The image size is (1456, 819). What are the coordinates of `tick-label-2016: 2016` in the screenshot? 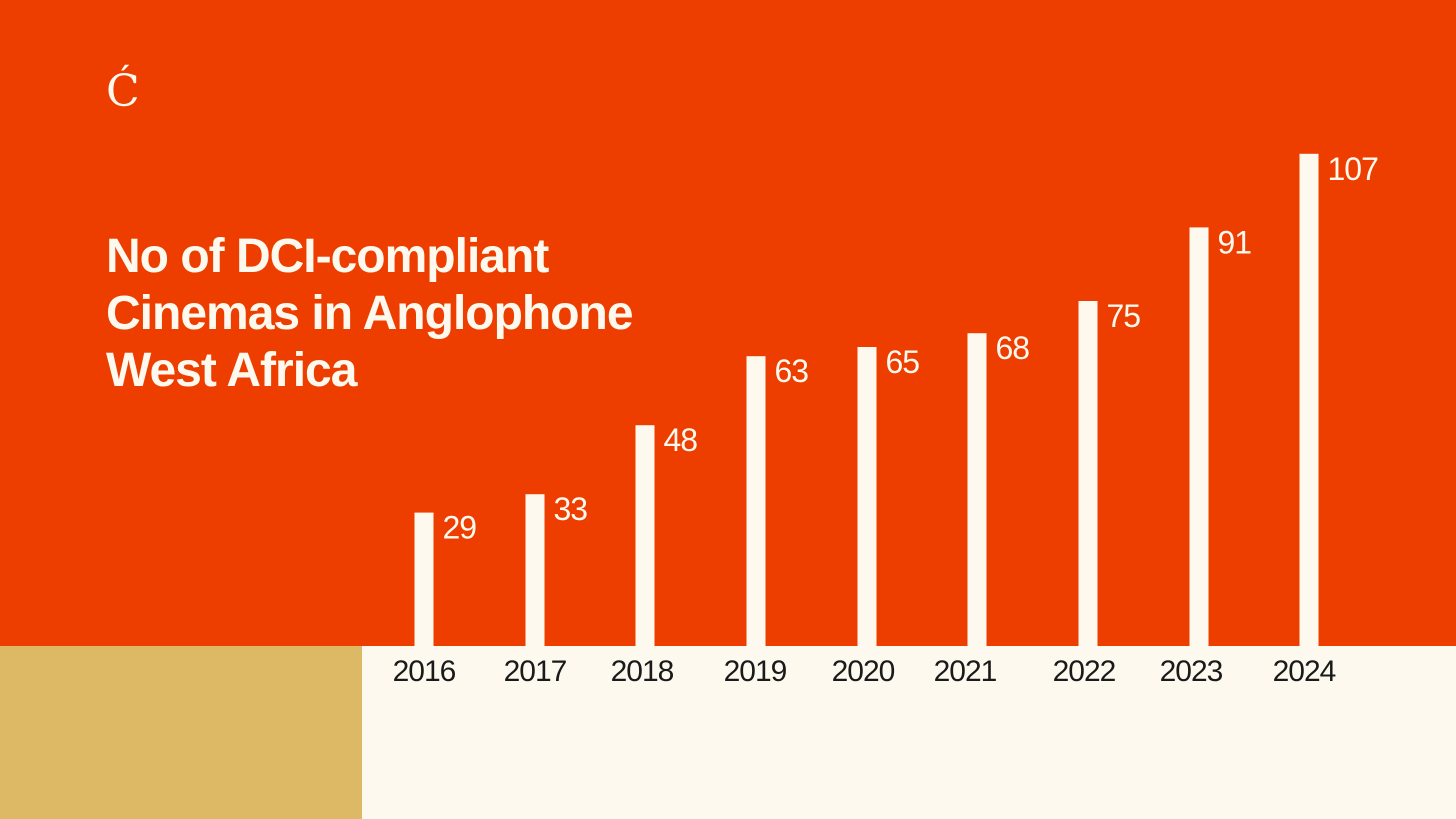 It's located at (424, 671).